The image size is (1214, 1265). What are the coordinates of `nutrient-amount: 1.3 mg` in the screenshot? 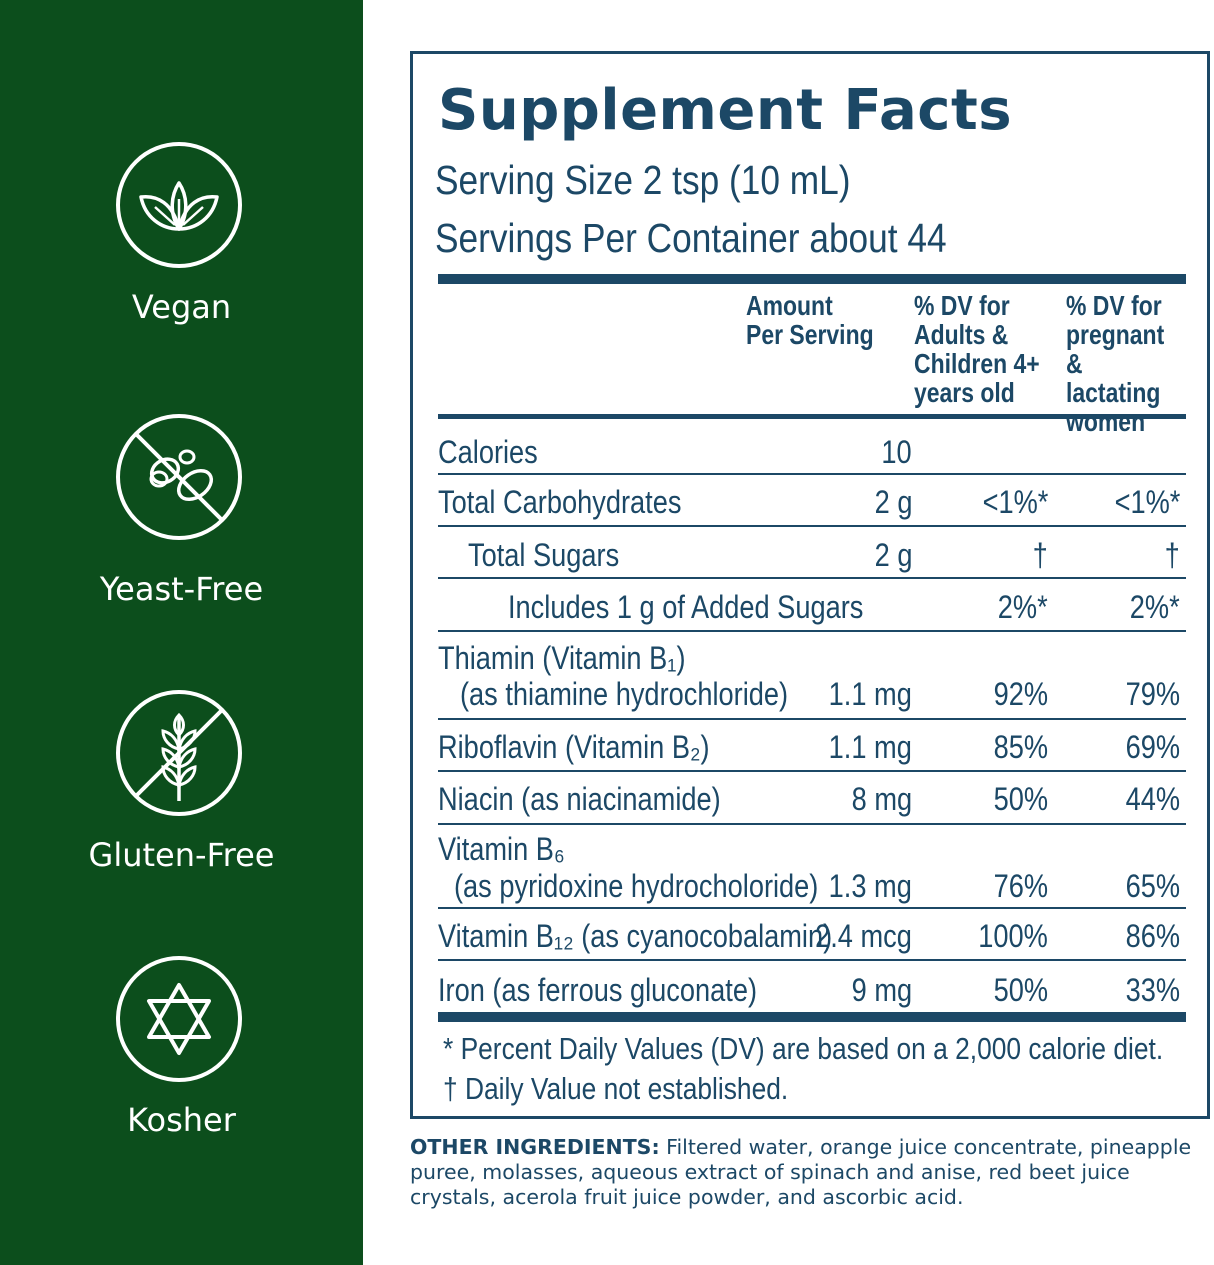 It's located at (870, 886).